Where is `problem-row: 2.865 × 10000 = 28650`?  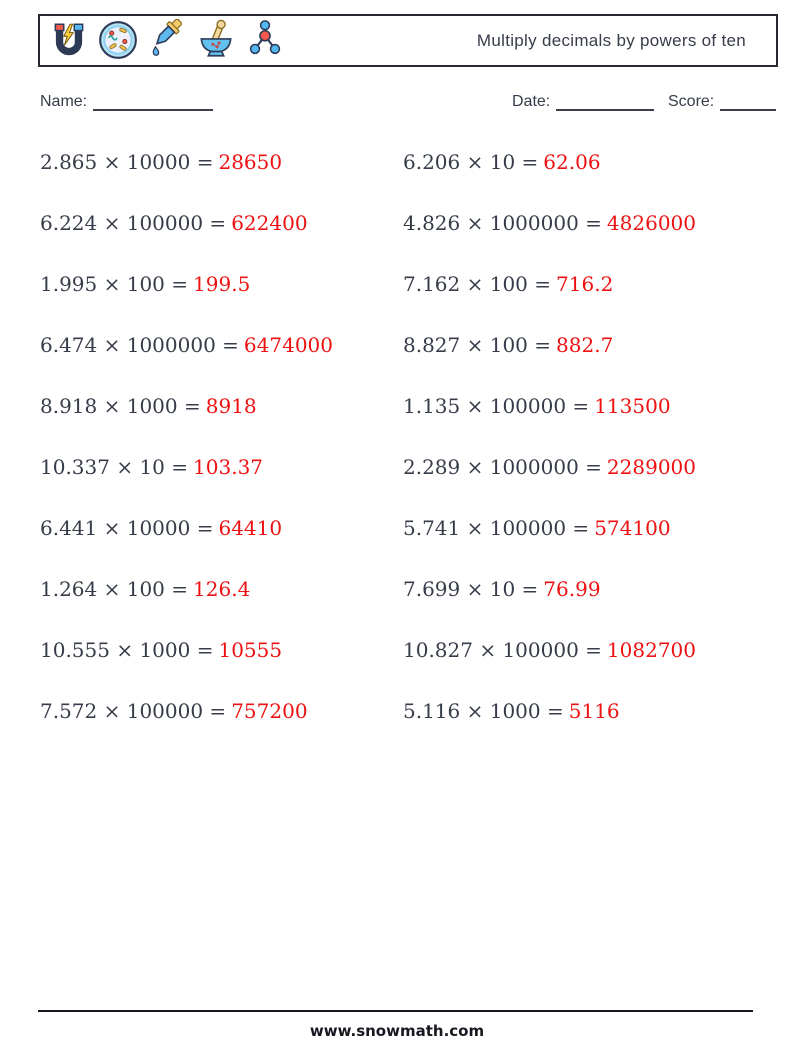 problem-row: 2.865 × 10000 = 28650 is located at coordinates (221, 179).